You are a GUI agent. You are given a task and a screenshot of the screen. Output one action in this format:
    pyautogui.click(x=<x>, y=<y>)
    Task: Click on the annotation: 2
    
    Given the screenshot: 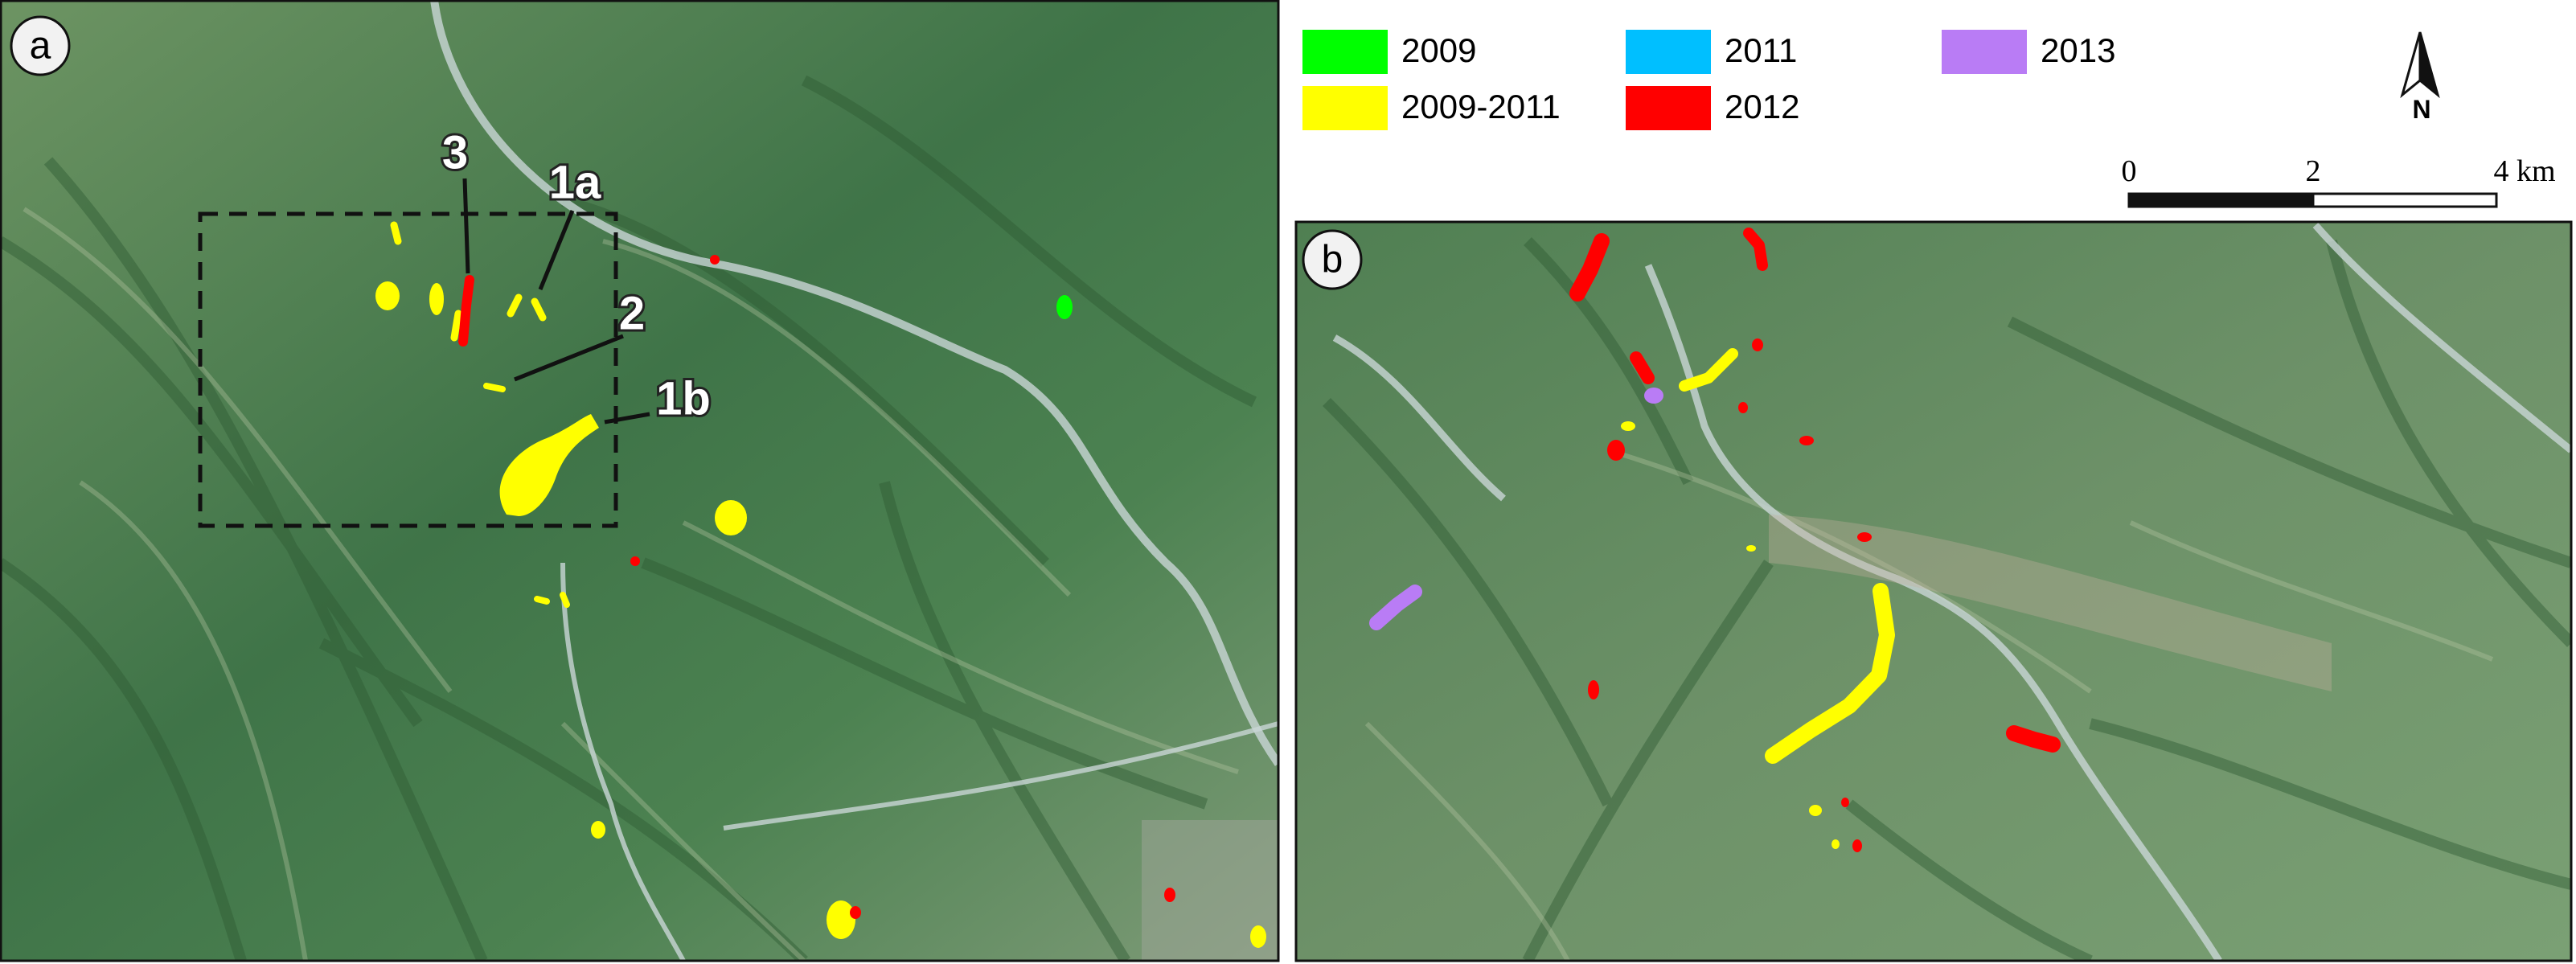 What is the action you would take?
    pyautogui.click(x=632, y=313)
    